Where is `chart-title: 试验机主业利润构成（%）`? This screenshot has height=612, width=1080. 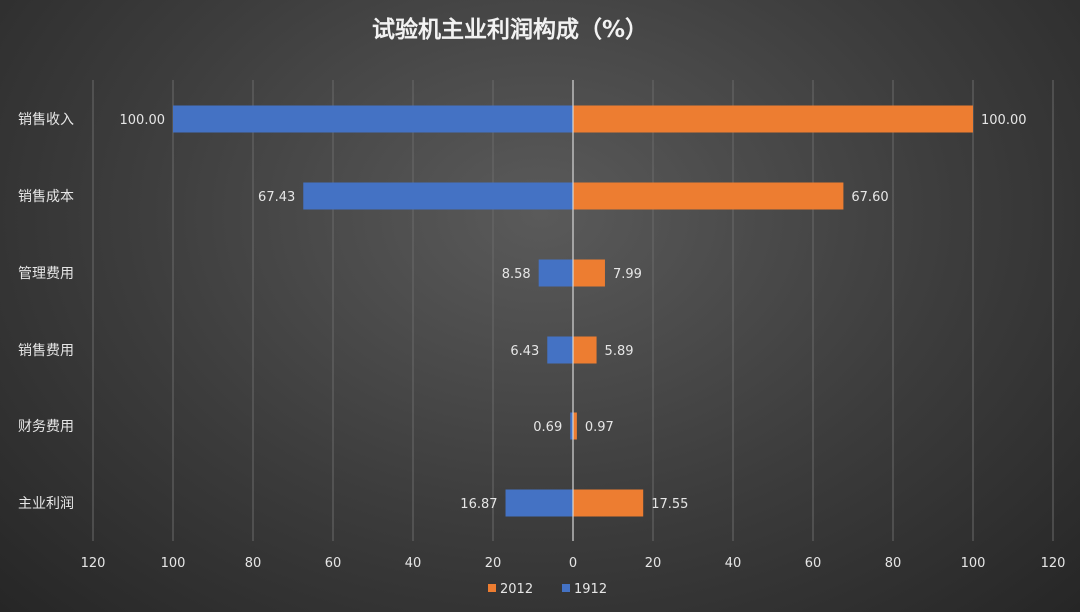
chart-title: 试验机主业利润构成（%） is located at coordinates (510, 29).